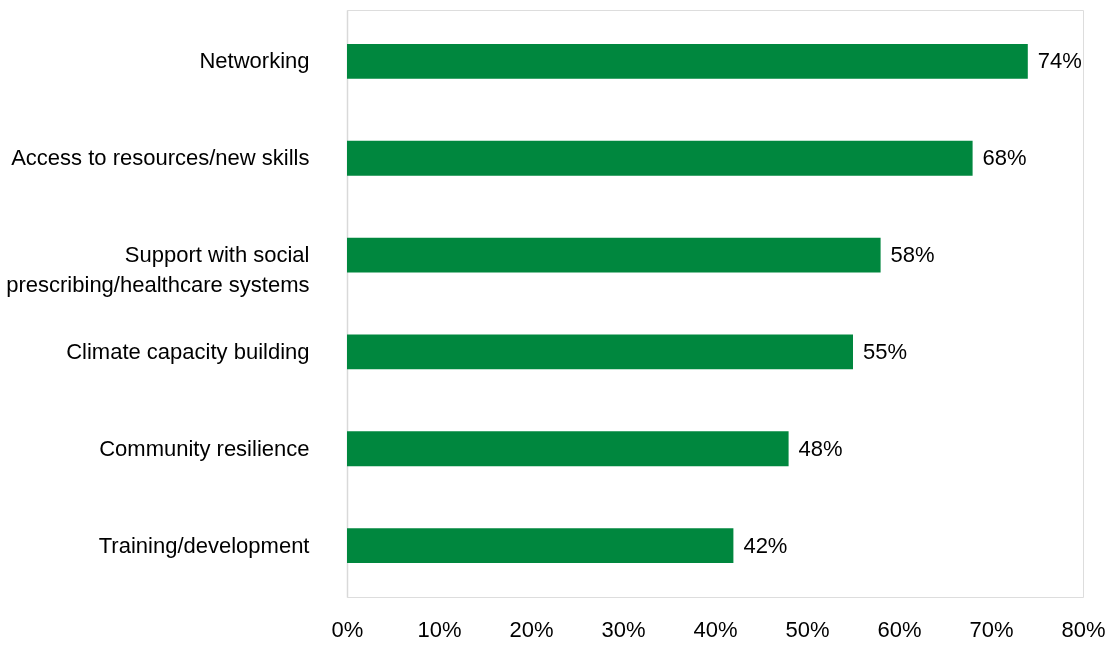  I want to click on y-tick-label: Access to resources/new skills, so click(160, 158).